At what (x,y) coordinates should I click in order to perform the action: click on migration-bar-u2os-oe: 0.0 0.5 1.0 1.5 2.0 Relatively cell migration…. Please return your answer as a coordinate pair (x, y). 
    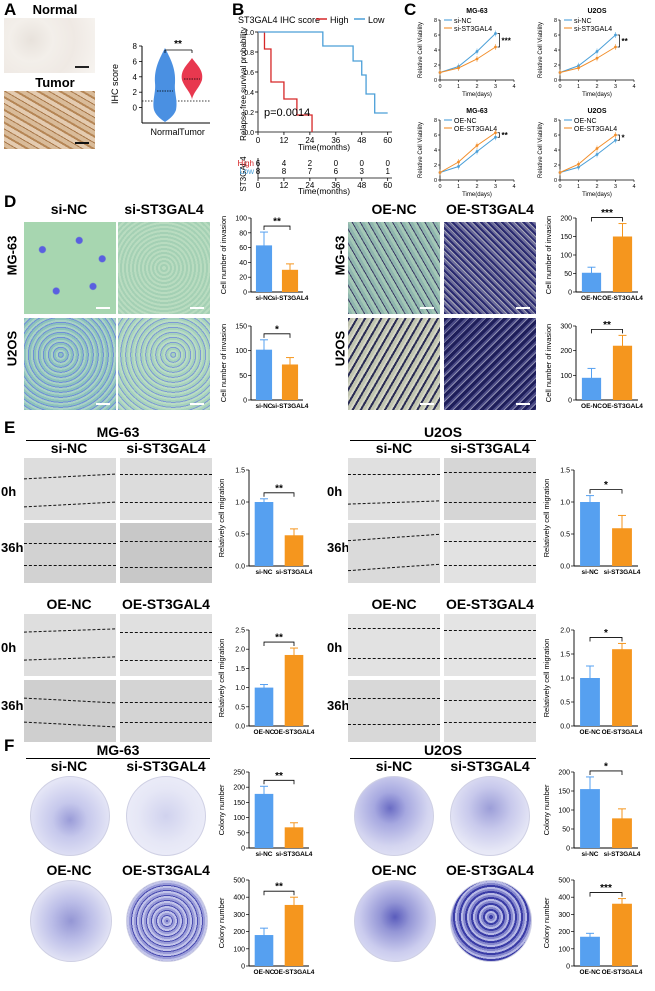
    Looking at the image, I should click on (592, 682).